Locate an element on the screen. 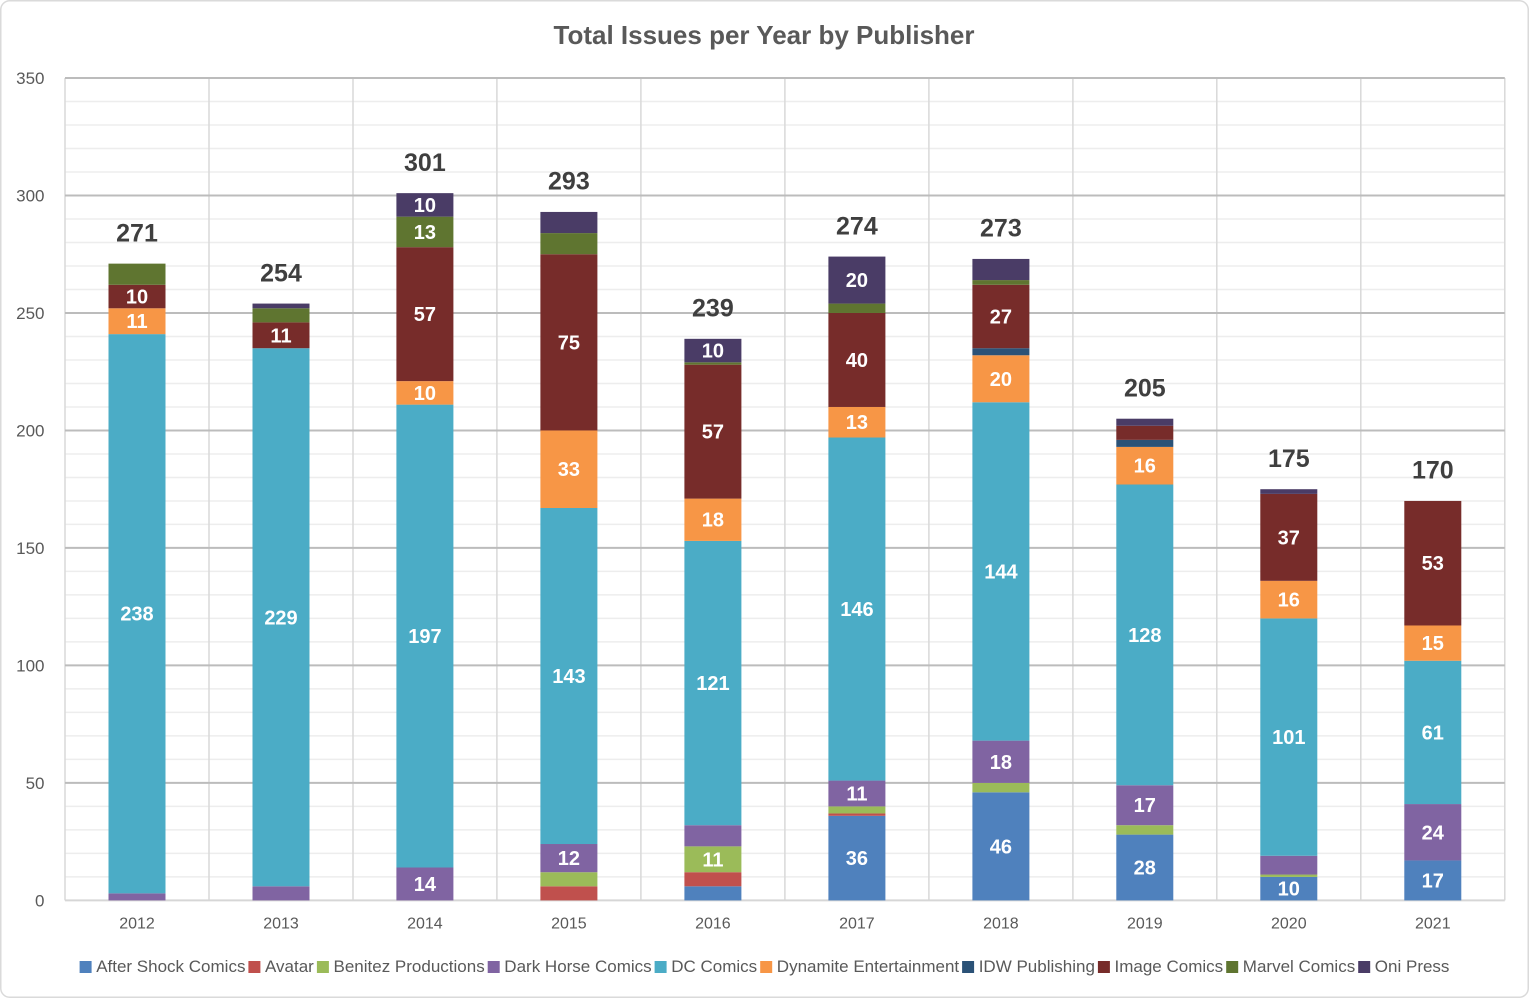 Image resolution: width=1529 pixels, height=998 pixels. svg-text: 2017 is located at coordinates (857, 924).